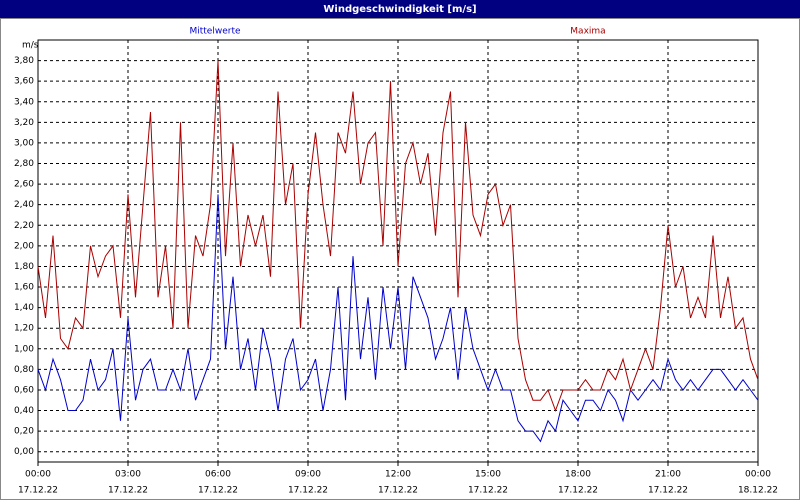 The image size is (800, 504). I want to click on chart-title: Windgeschwindigkeit [m/s], so click(399, 9).